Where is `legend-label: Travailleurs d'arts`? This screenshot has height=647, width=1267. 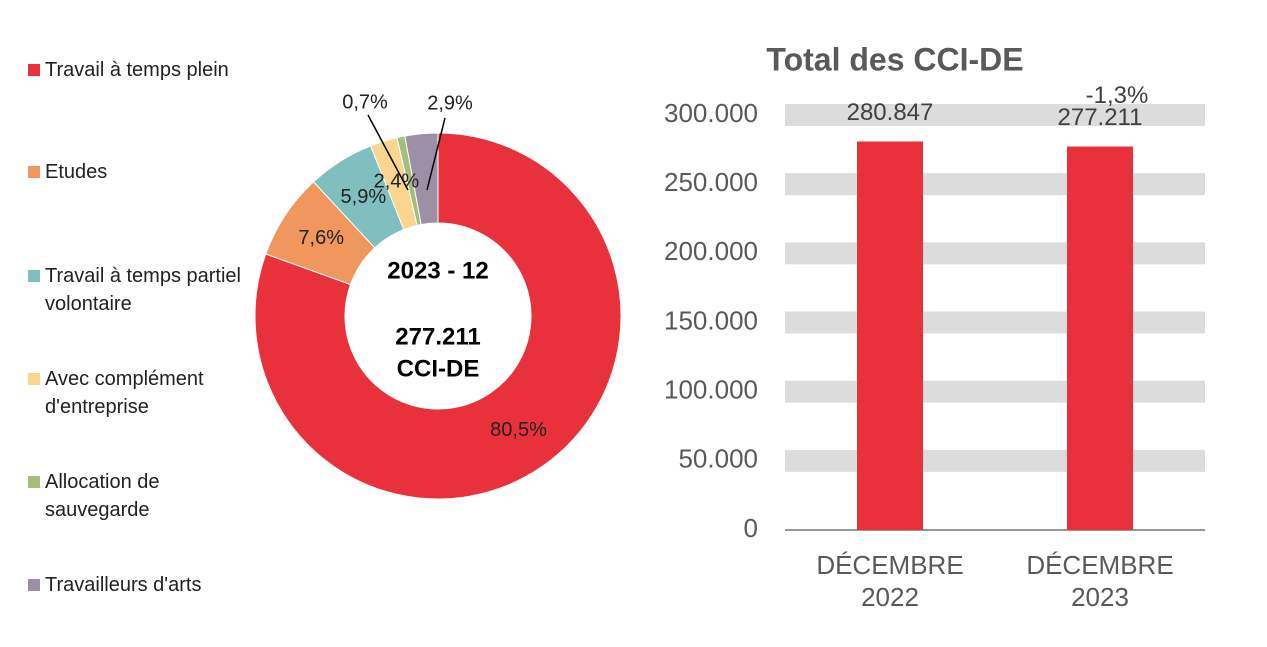
legend-label: Travailleurs d'arts is located at coordinates (123, 585).